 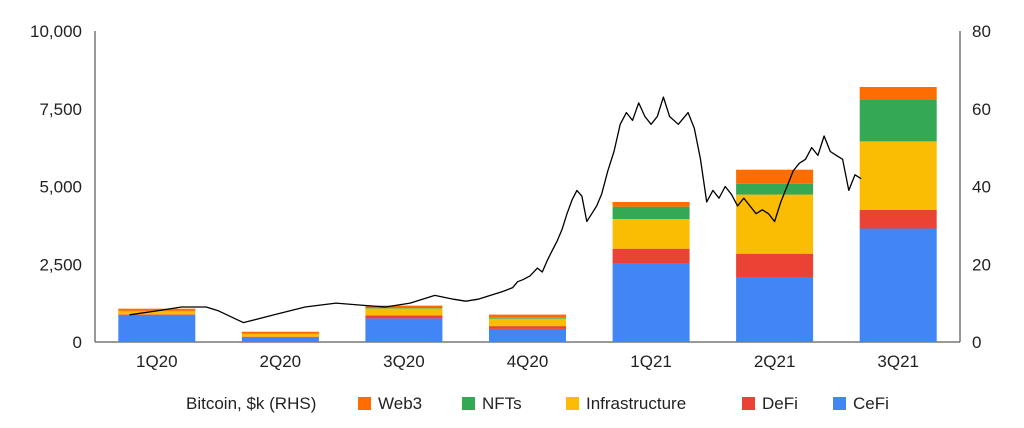 What do you see at coordinates (981, 187) in the screenshot?
I see `right-tick-label: 40` at bounding box center [981, 187].